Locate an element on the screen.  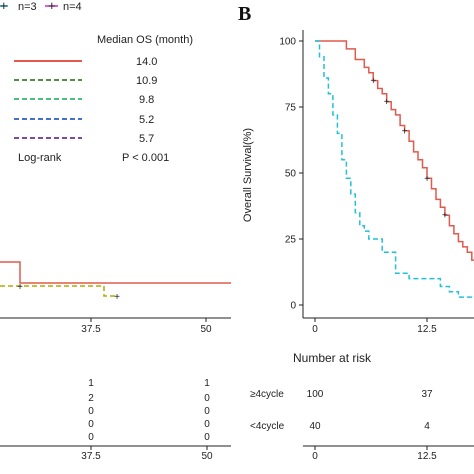
panel-b-xtick-label-12.5: 12.5 is located at coordinates (427, 329).